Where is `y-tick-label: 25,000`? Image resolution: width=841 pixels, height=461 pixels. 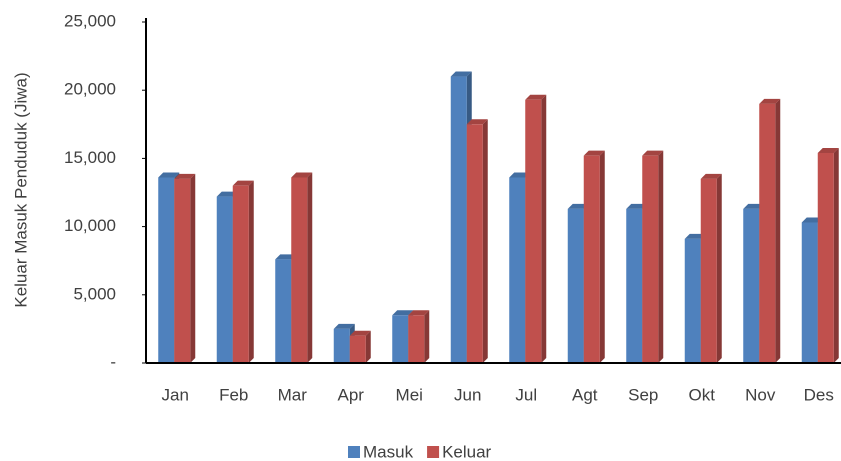
y-tick-label: 25,000 is located at coordinates (90, 20).